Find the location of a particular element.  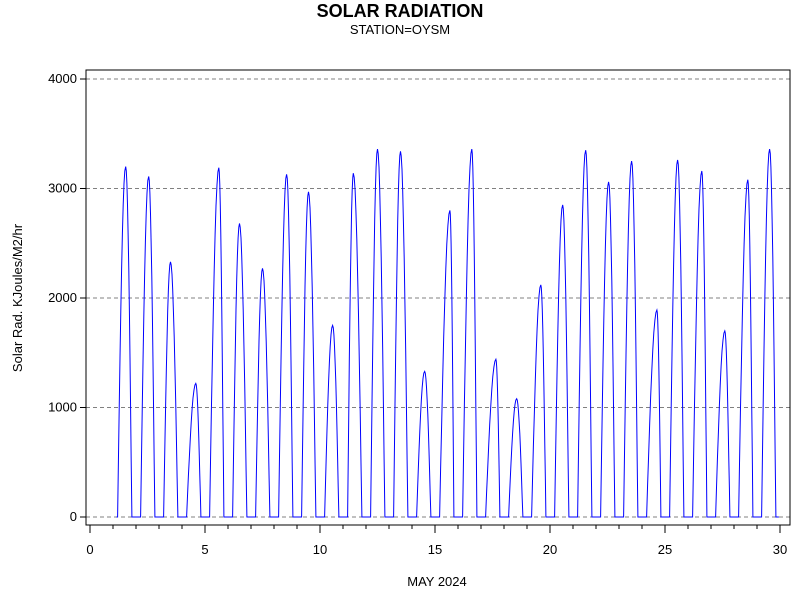

y-tick-label: 2000 is located at coordinates (62, 297).